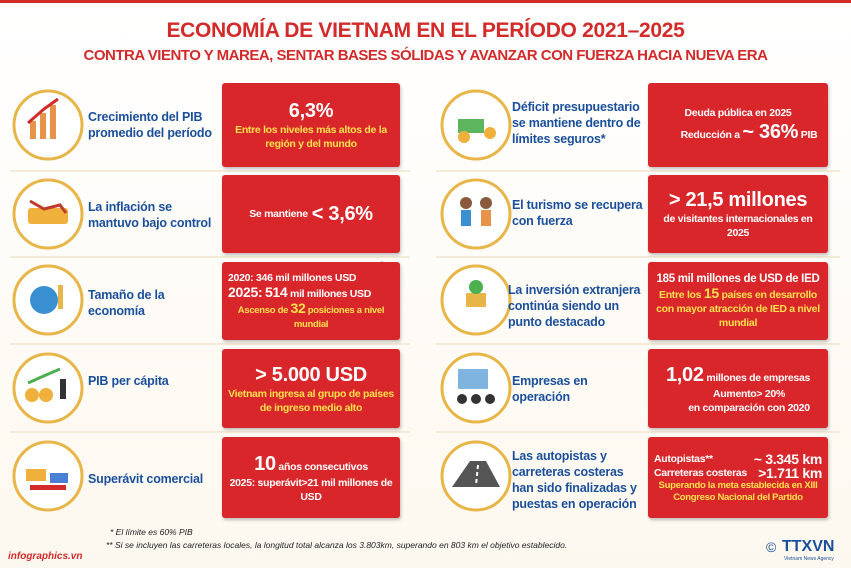 The image size is (851, 568). What do you see at coordinates (150, 215) in the screenshot?
I see `item-label: La inflación se mantuvo bajo control` at bounding box center [150, 215].